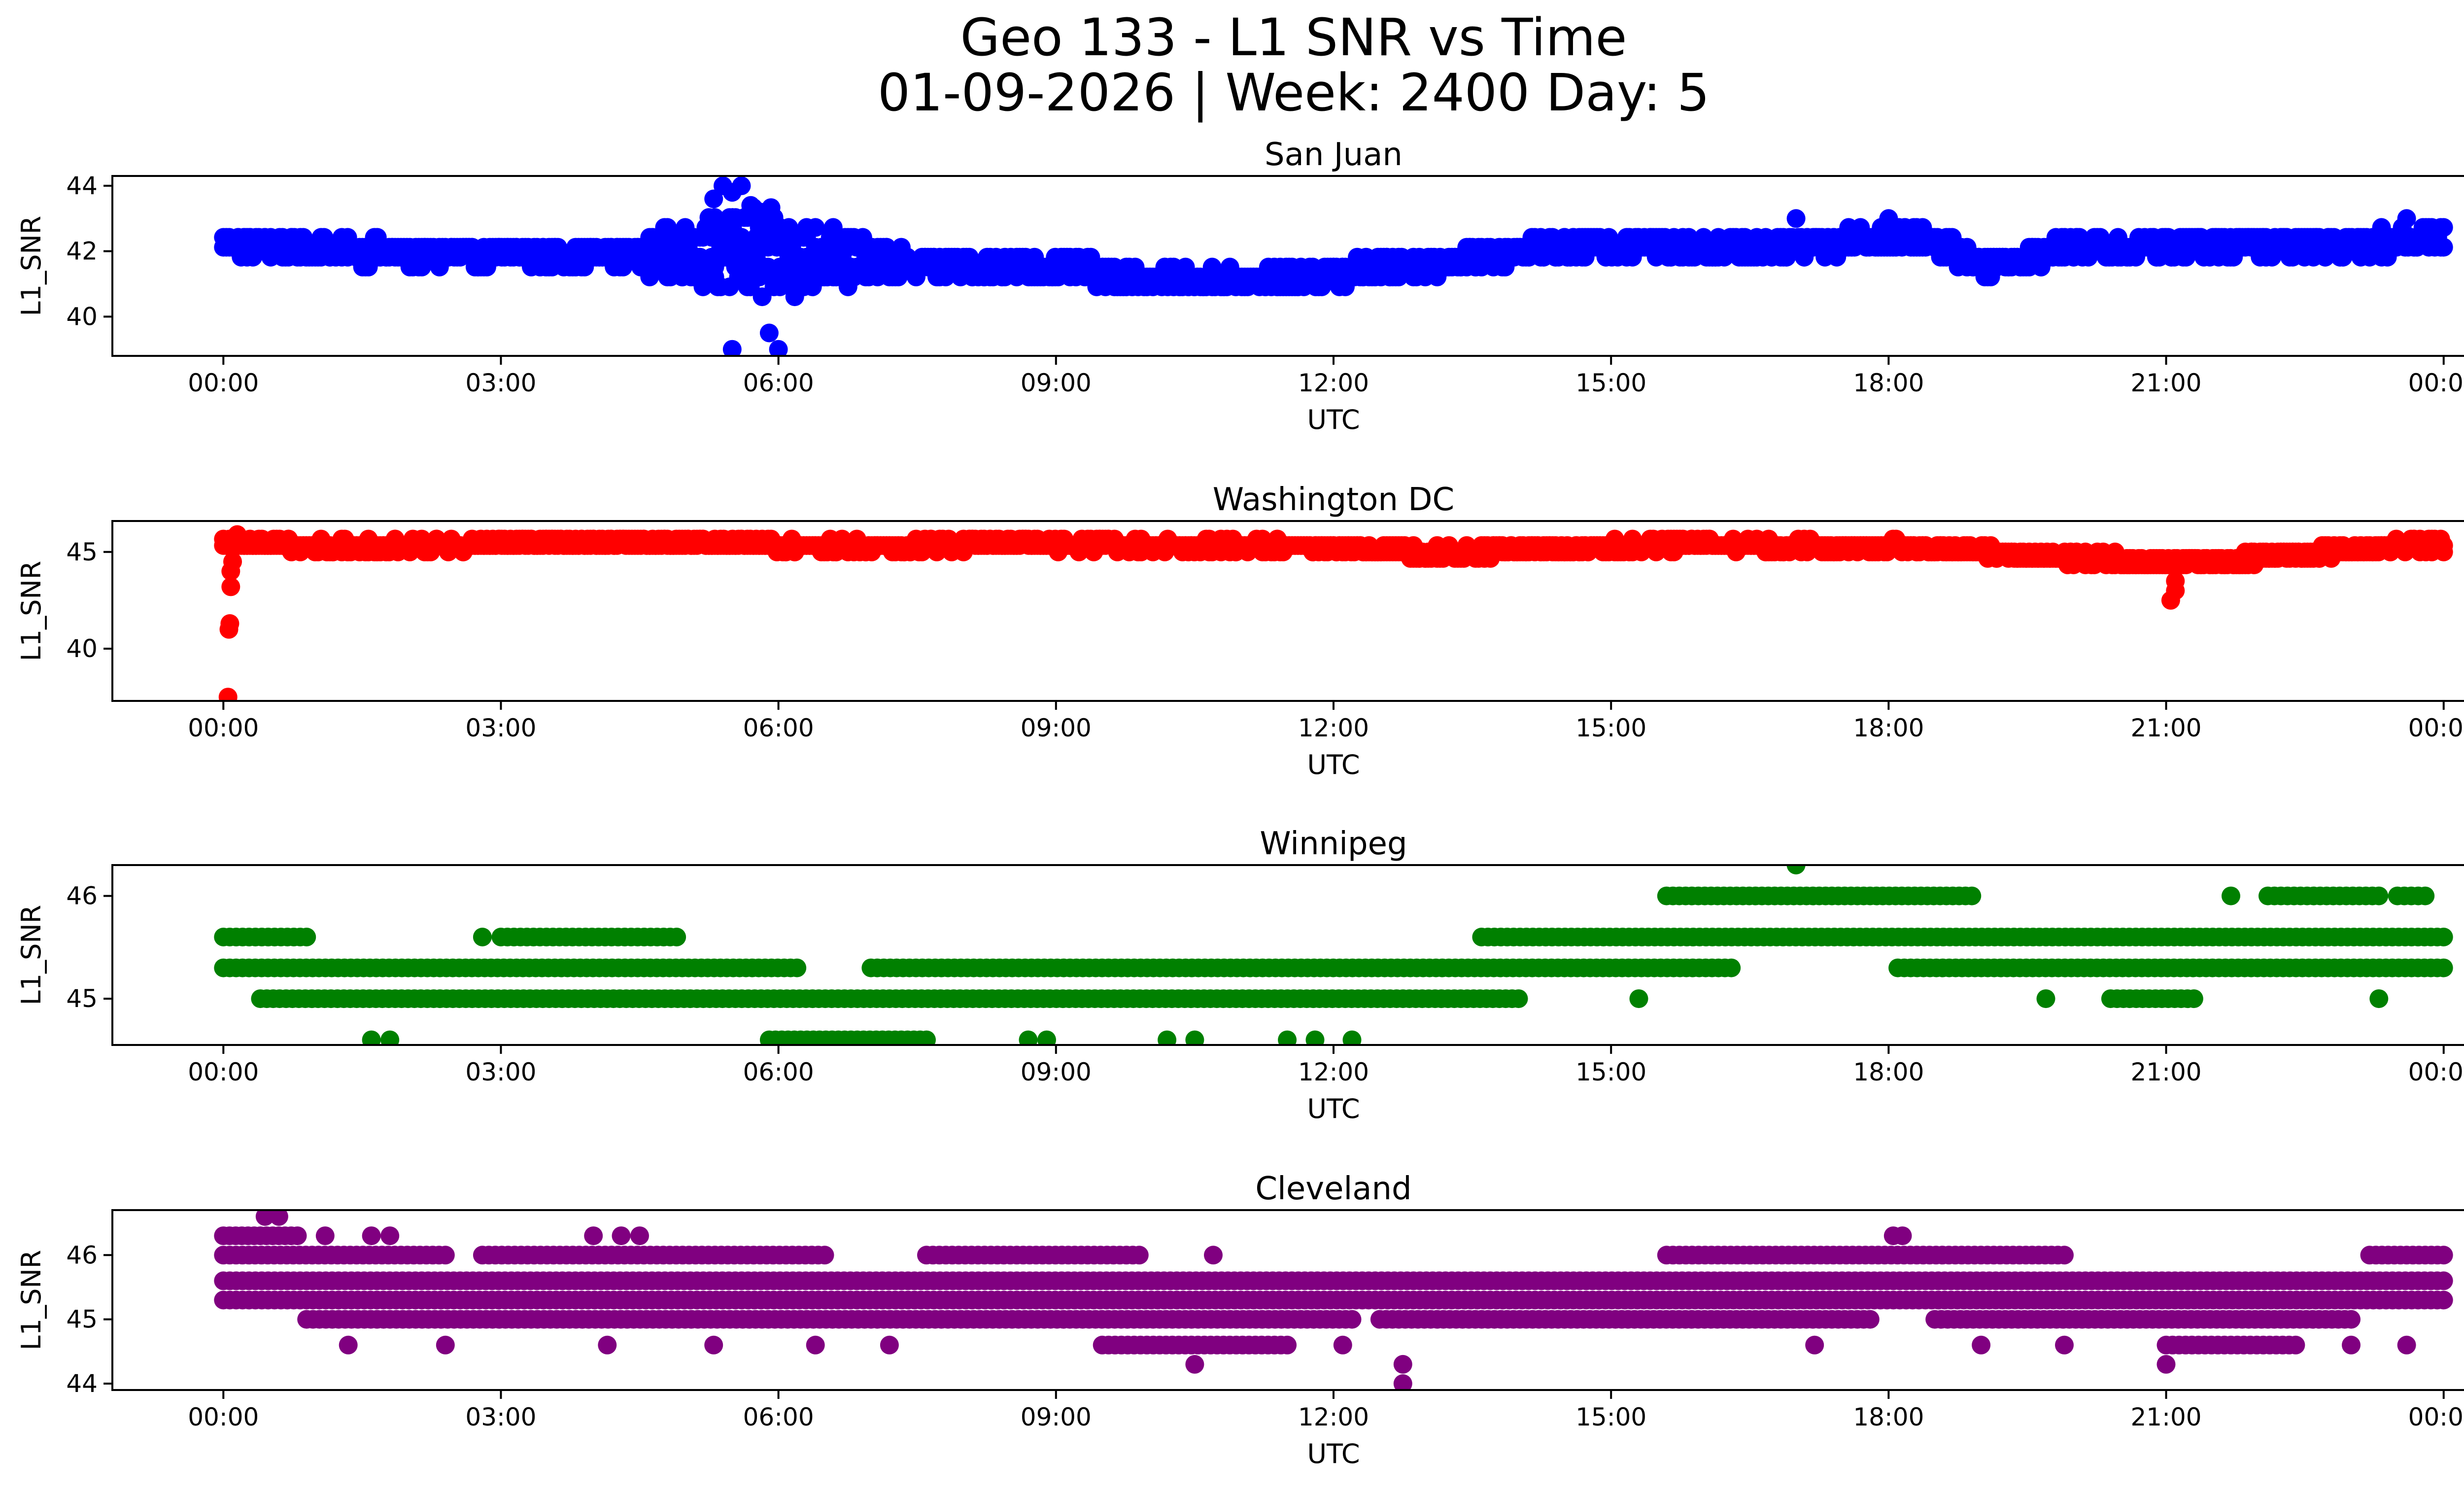 This screenshot has width=2464, height=1495. I want to click on subplot-title: Washington DC, so click(1333, 500).